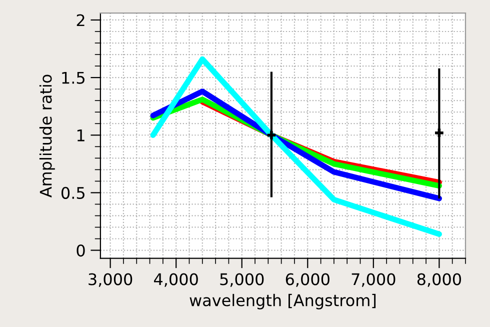 This screenshot has height=327, width=490. Describe the element at coordinates (73, 192) in the screenshot. I see `y-tick-label: 0.5` at that location.